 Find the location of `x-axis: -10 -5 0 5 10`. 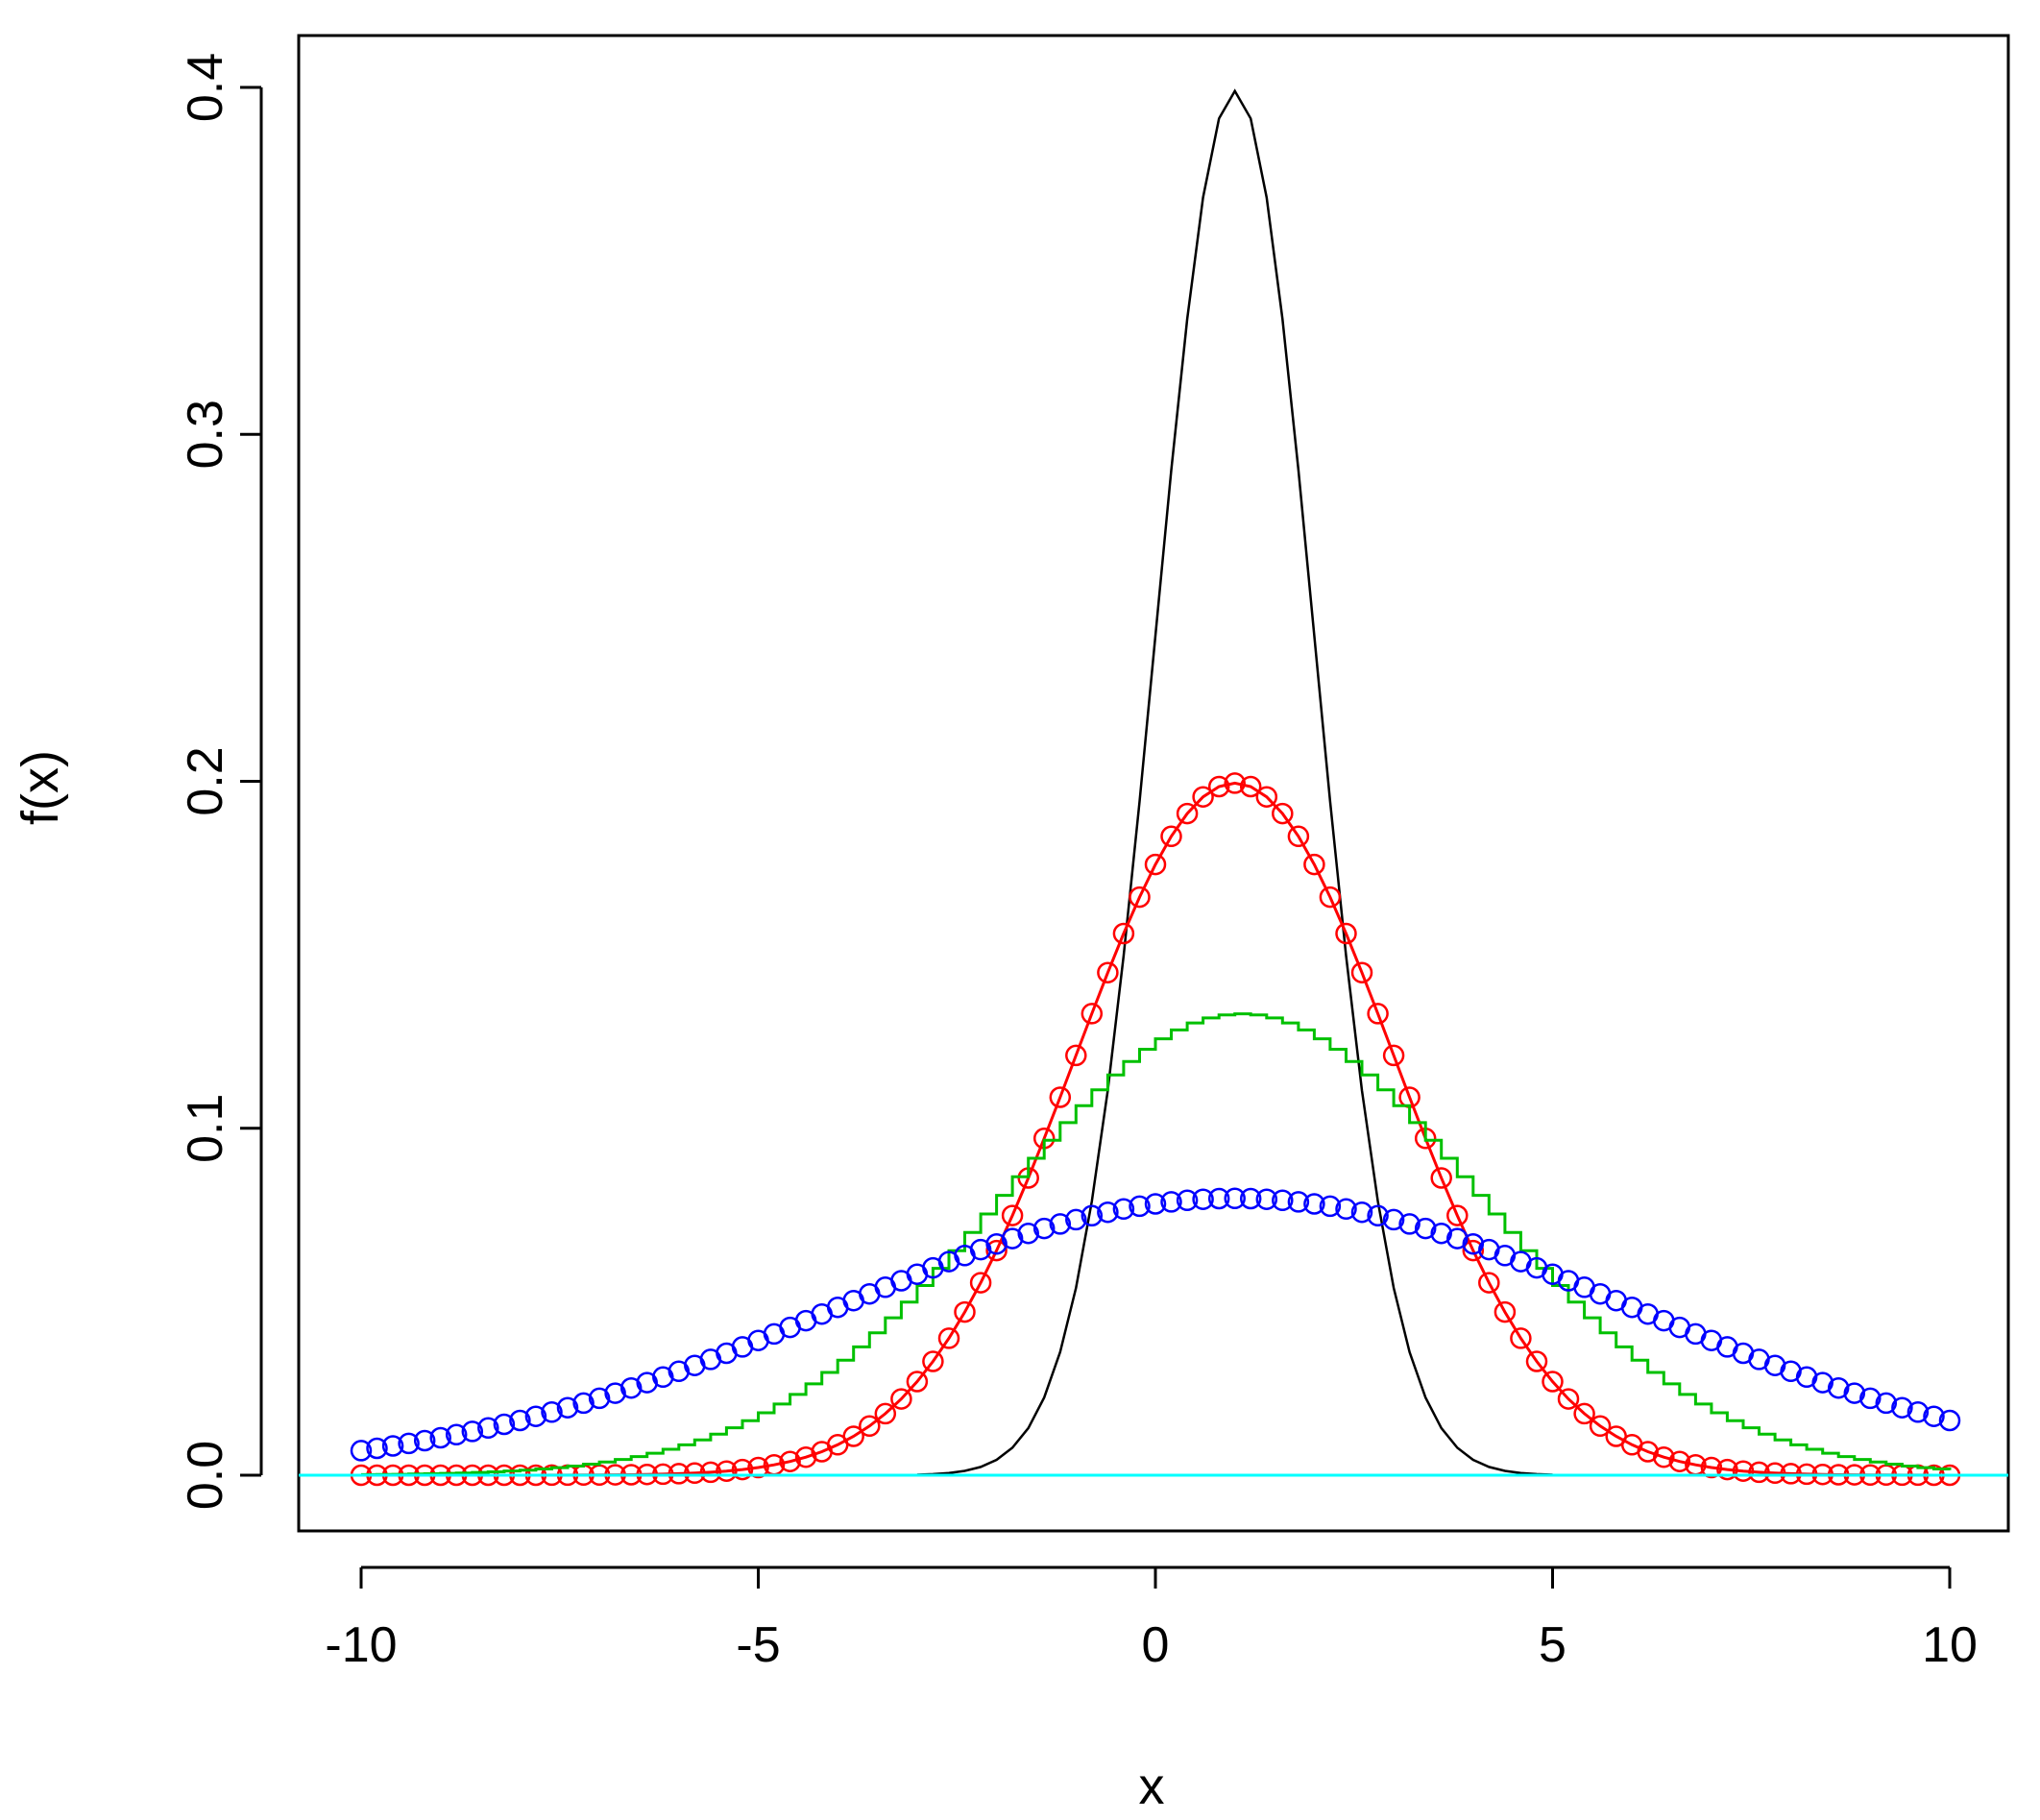

x-axis: -10 -5 0 5 10 is located at coordinates (1151, 1619).